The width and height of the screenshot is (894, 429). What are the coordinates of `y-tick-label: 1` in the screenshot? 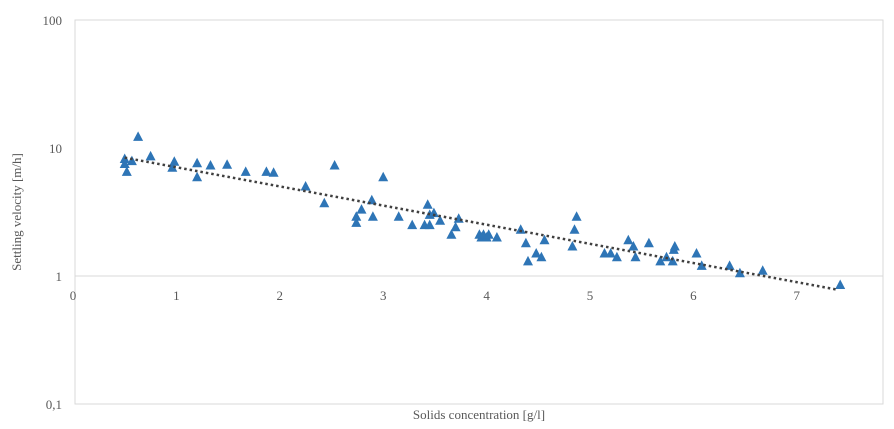 It's located at (59, 276).